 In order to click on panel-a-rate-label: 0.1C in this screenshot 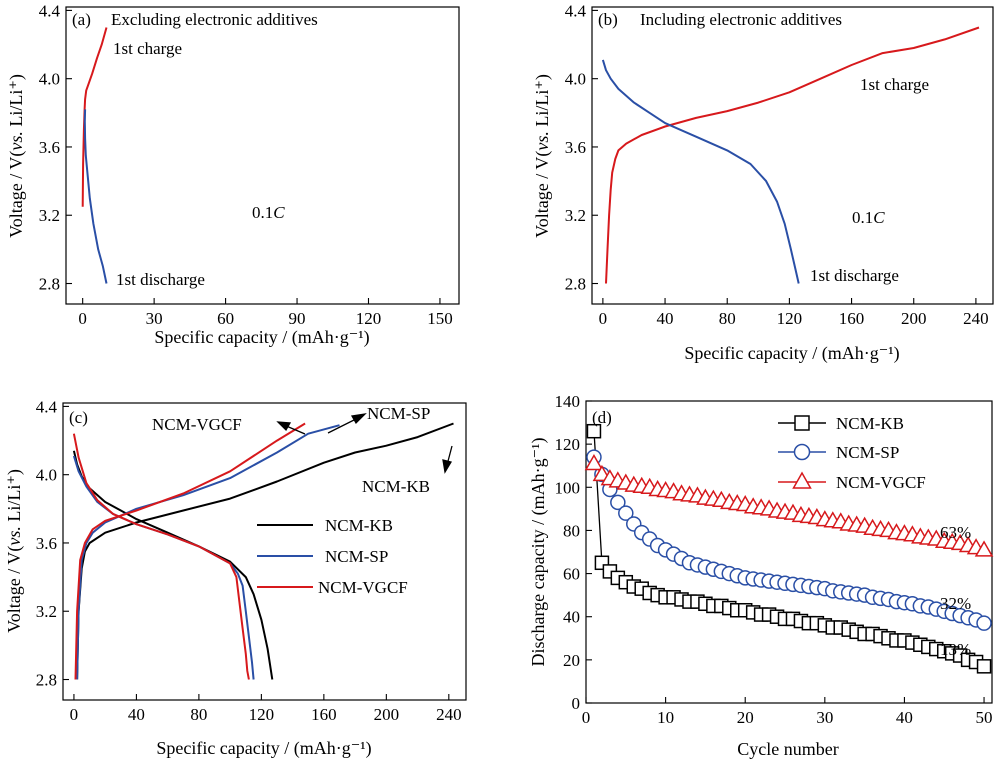, I will do `click(268, 212)`.